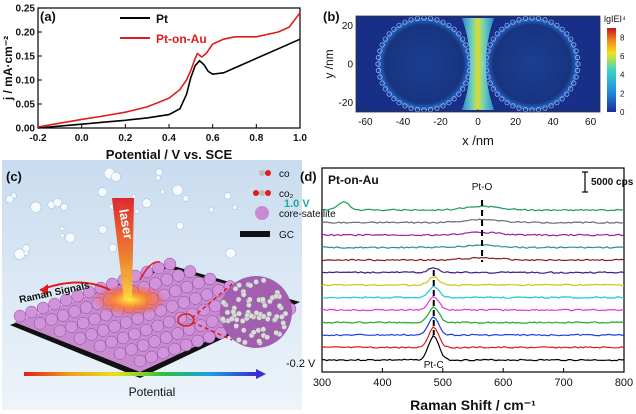  I want to click on b-xtick-label: 40, so click(554, 122).